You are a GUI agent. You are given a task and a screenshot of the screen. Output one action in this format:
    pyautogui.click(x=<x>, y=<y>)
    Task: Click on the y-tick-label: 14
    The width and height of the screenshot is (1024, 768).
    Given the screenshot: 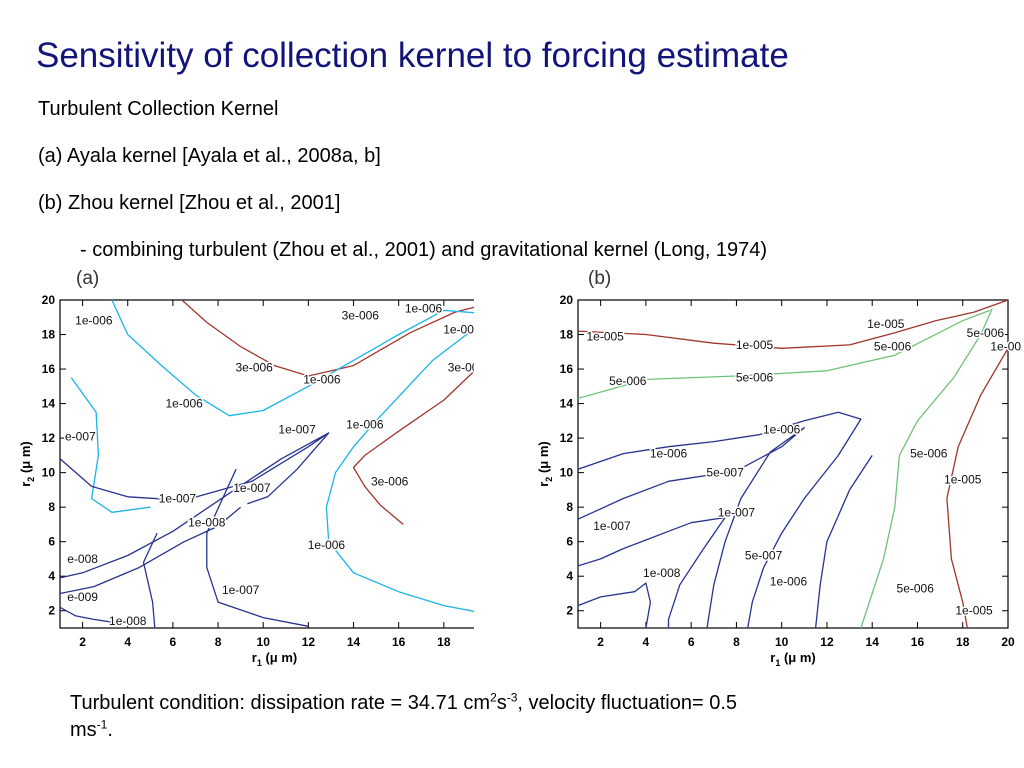 What is the action you would take?
    pyautogui.click(x=567, y=404)
    